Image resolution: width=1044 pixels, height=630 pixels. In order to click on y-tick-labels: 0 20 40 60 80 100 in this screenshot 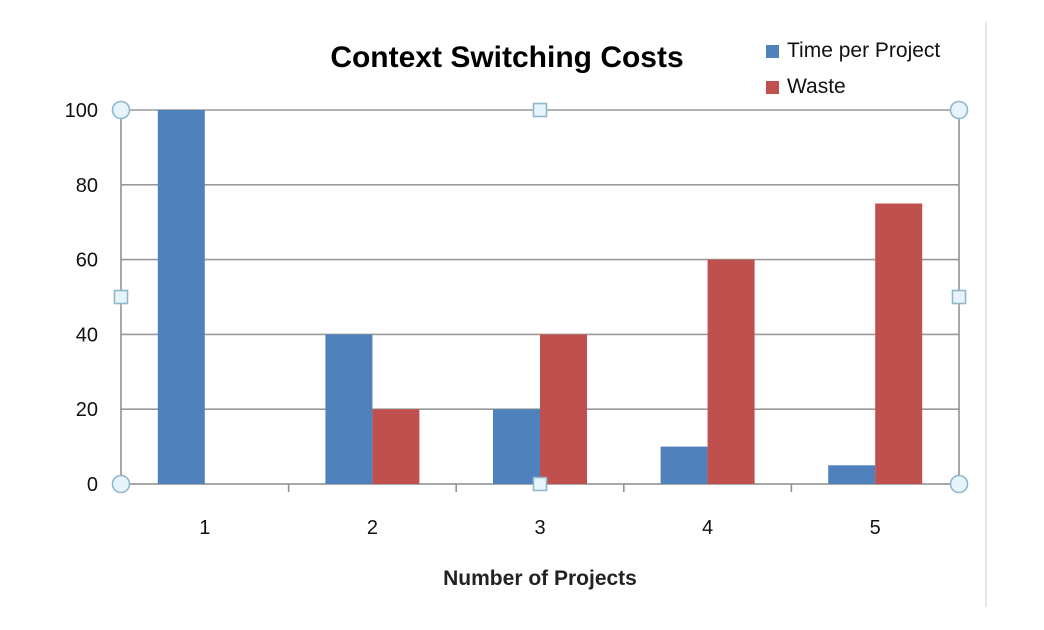, I will do `click(81, 298)`.